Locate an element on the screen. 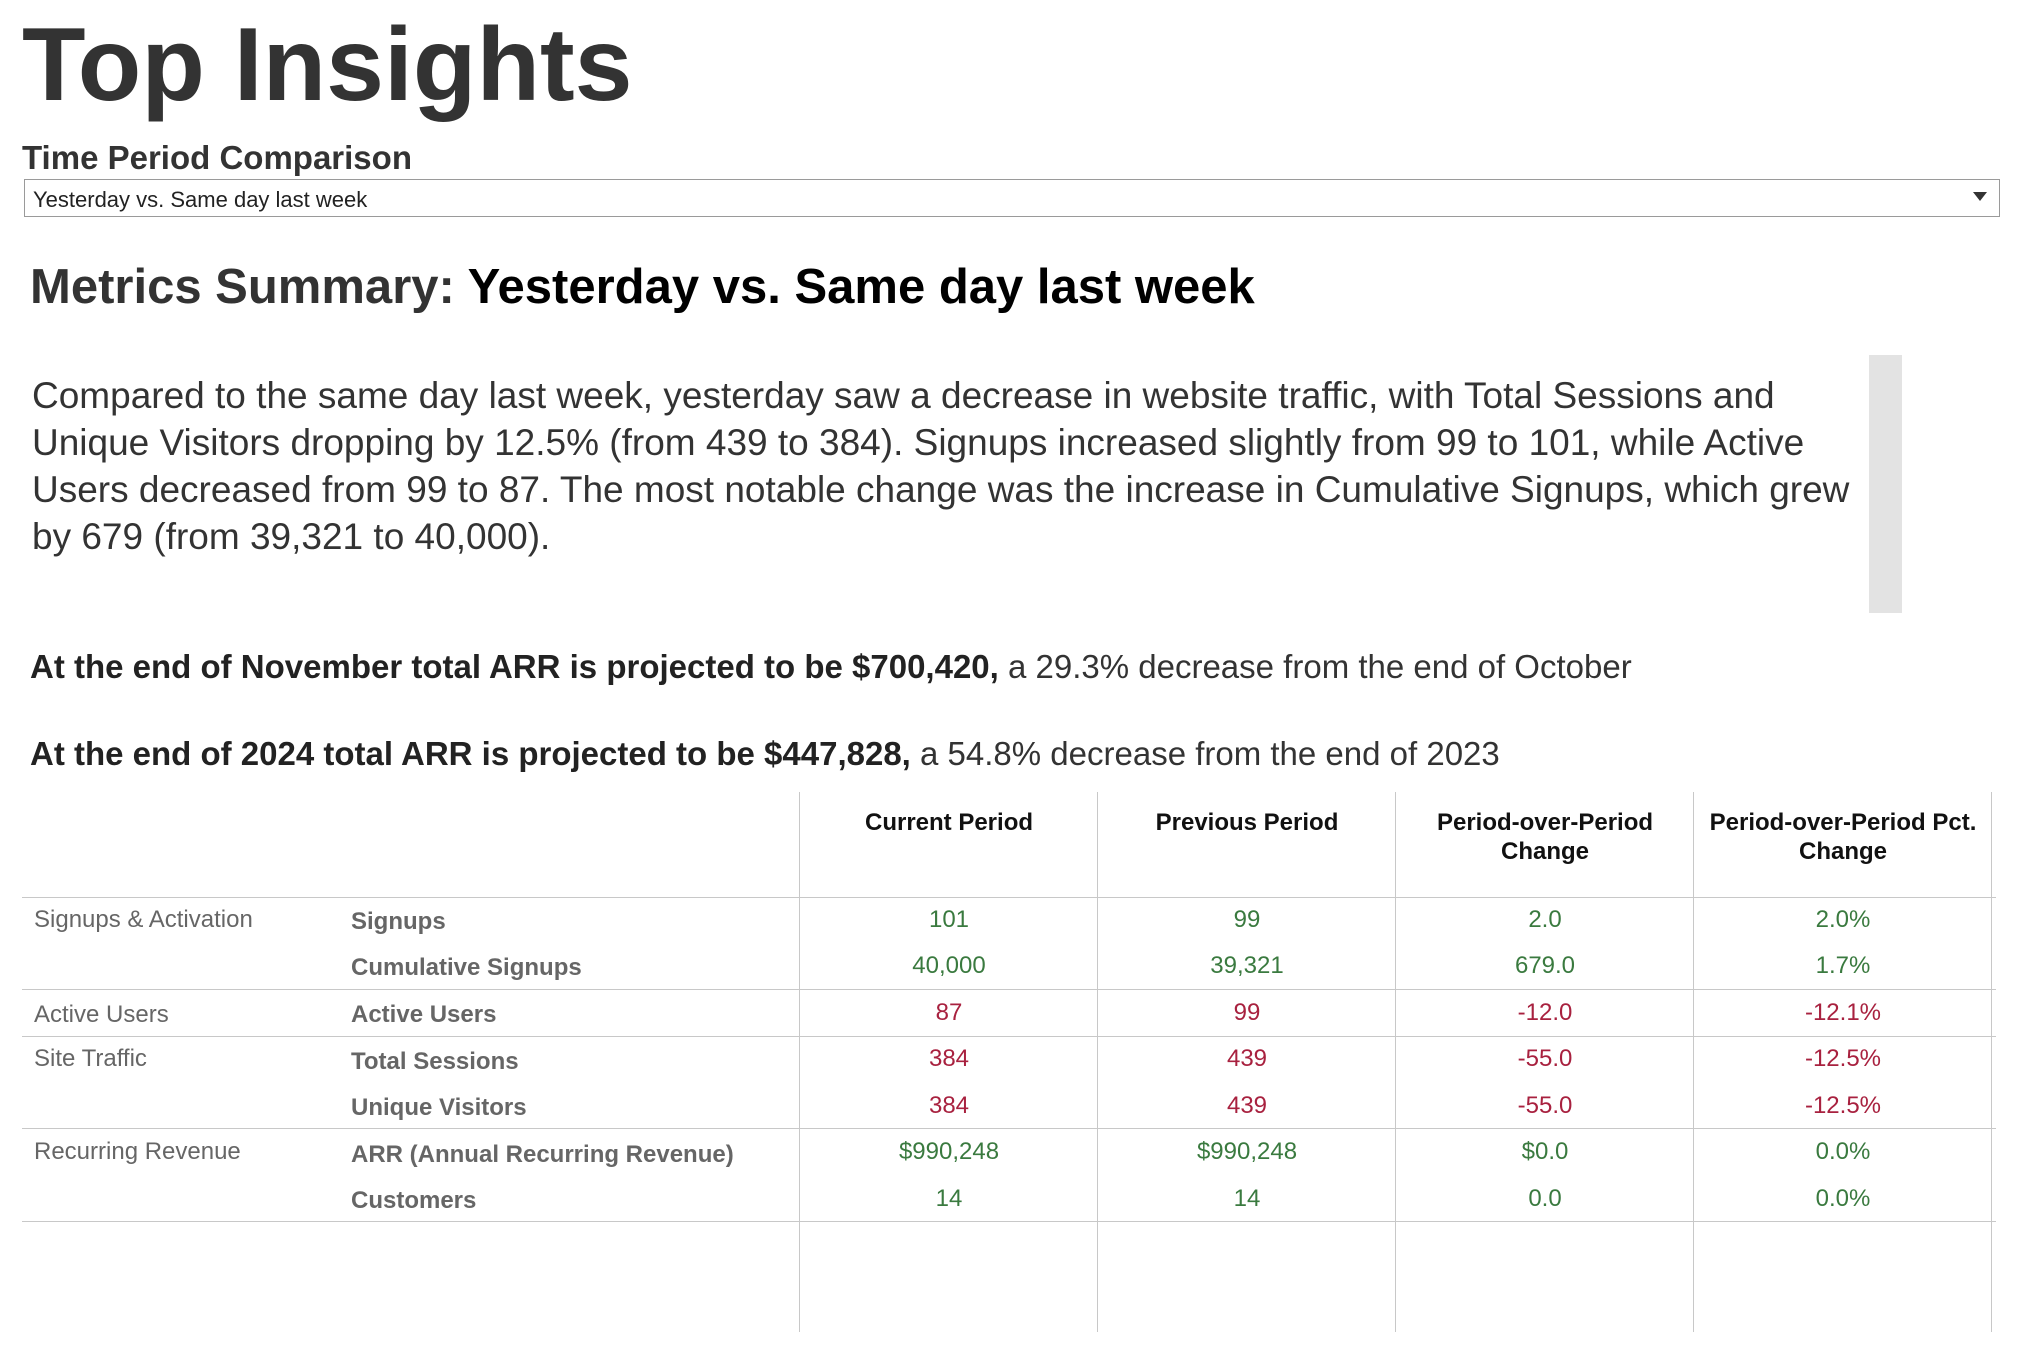 The height and width of the screenshot is (1362, 2024). cell-signups-change: 2.0 is located at coordinates (1545, 919).